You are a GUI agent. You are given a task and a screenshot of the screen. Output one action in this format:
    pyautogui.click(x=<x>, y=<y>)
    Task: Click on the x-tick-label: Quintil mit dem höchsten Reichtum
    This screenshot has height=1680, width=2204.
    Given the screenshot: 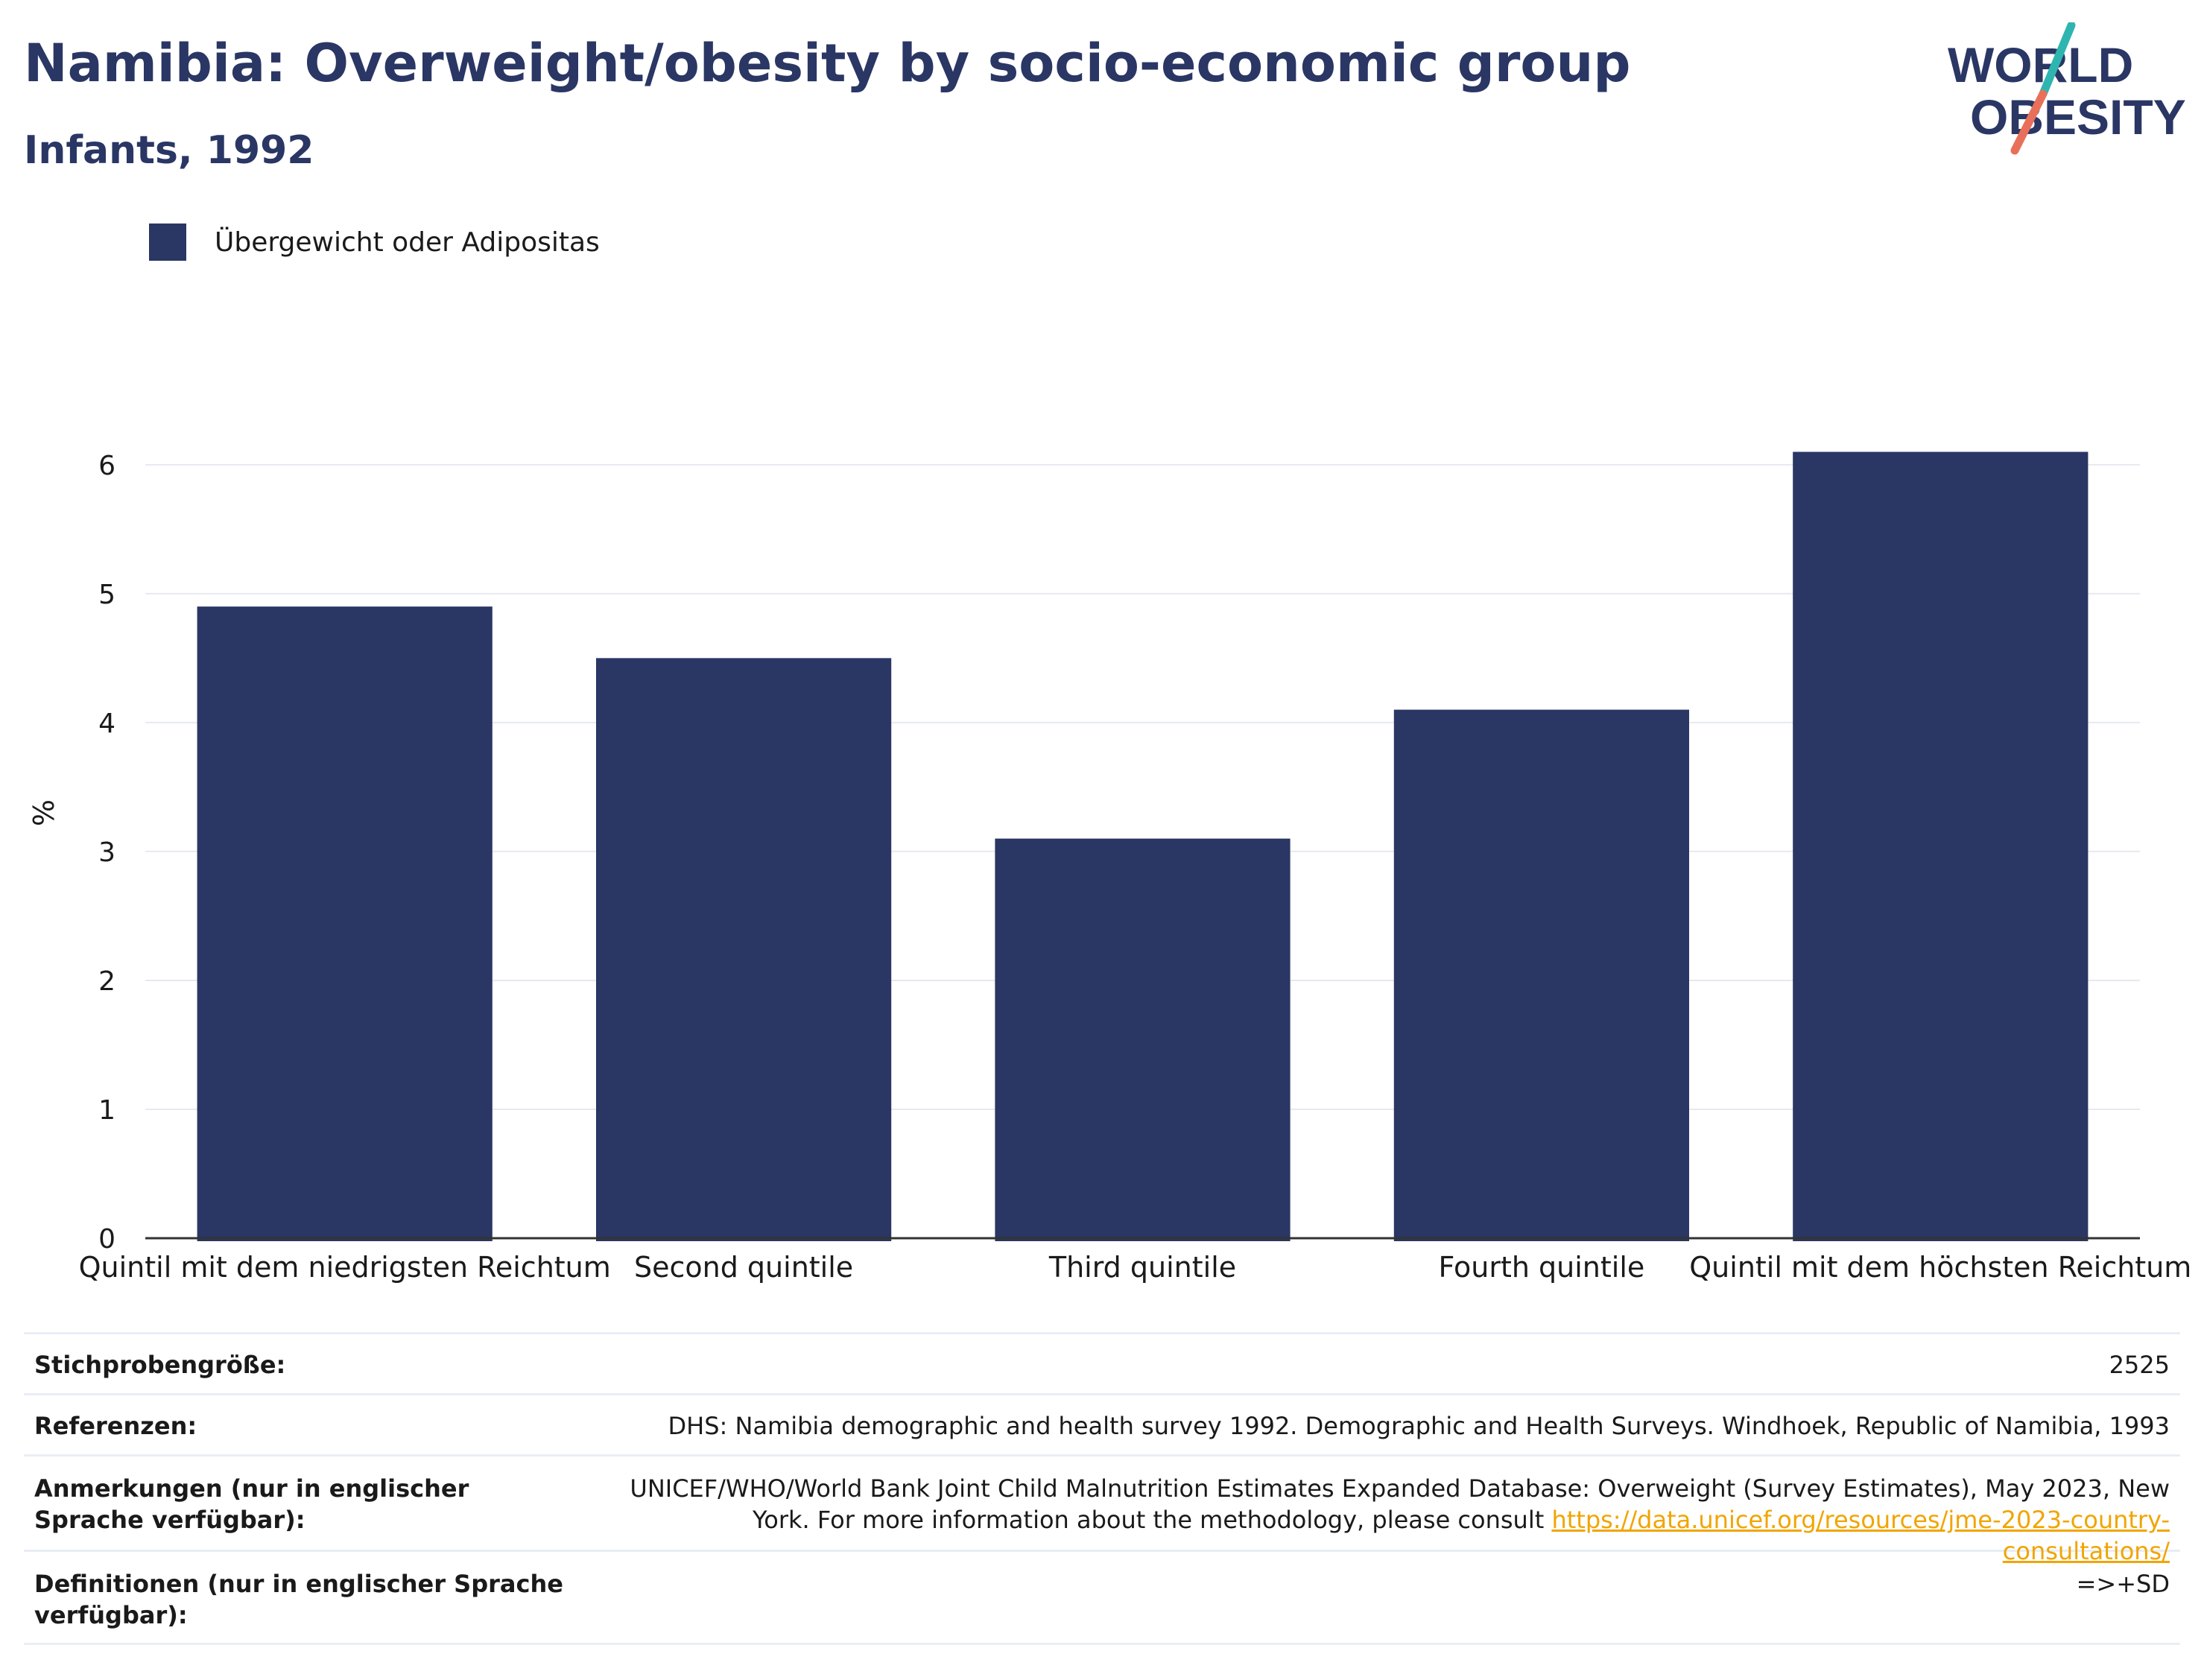 What is the action you would take?
    pyautogui.click(x=1940, y=1267)
    